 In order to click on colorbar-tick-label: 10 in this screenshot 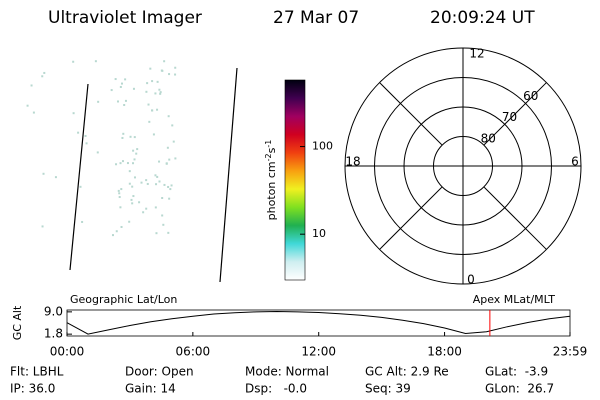, I will do `click(319, 233)`.